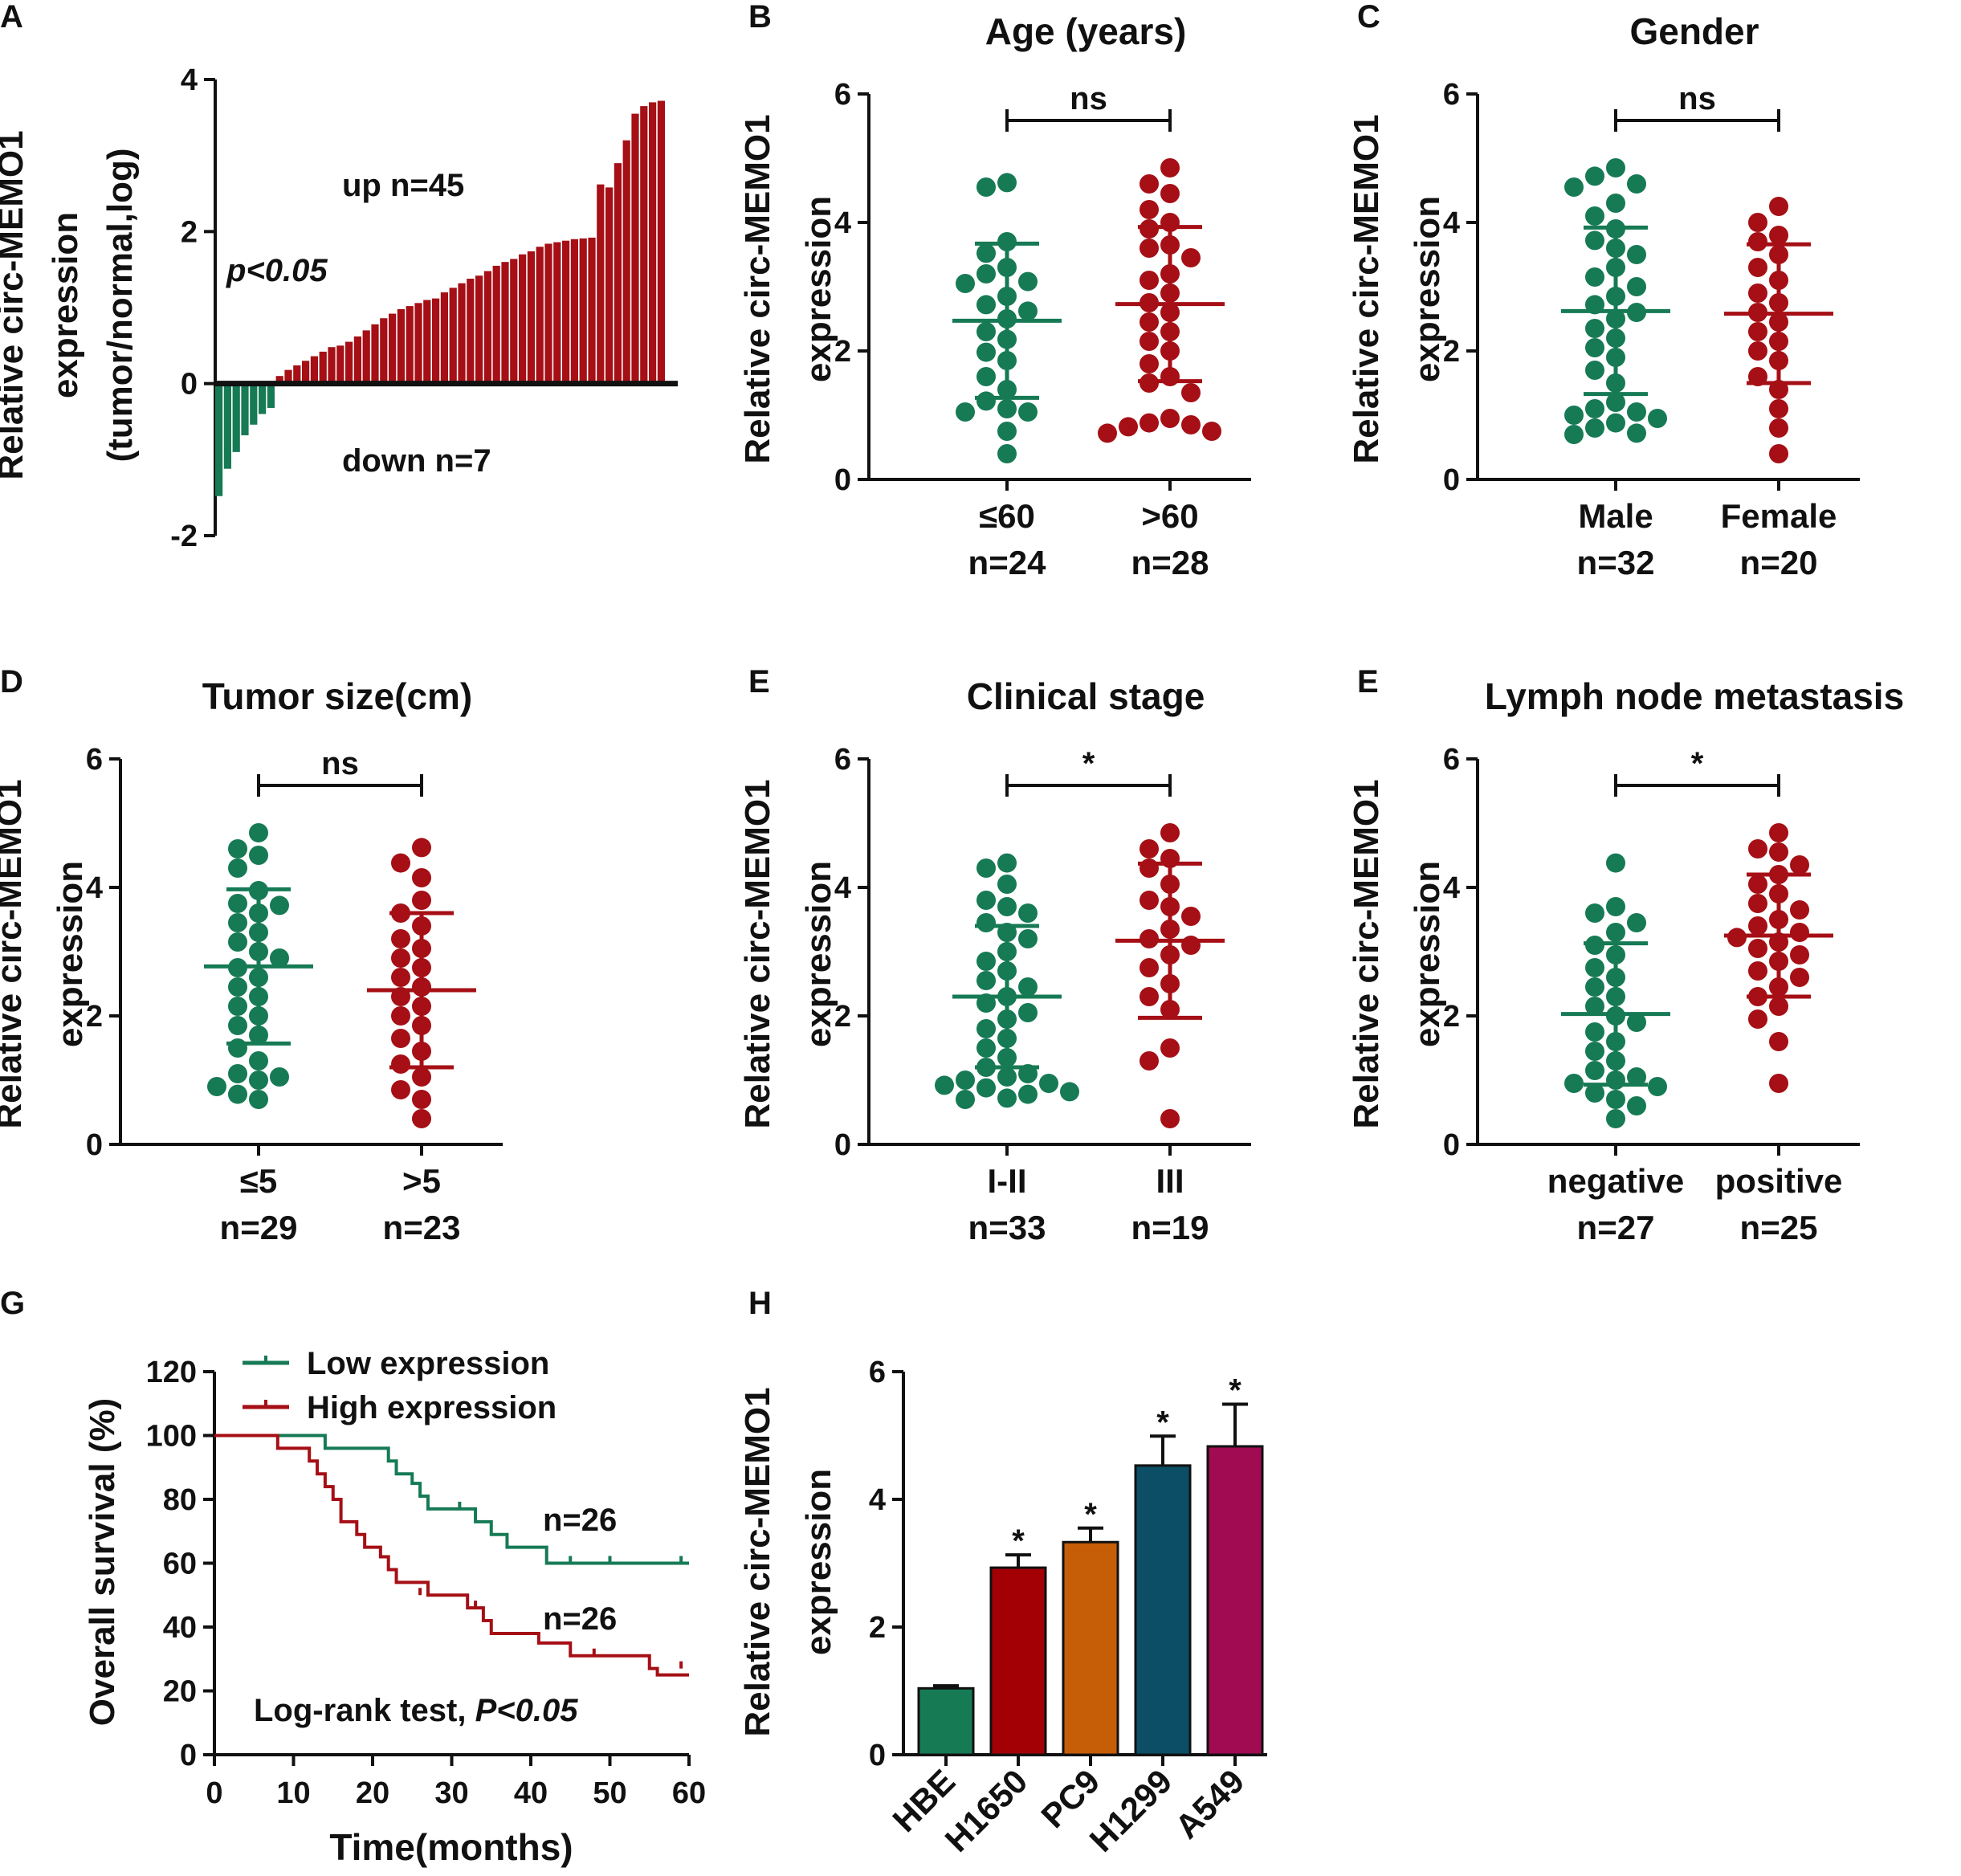  I want to click on survival-curve-high, so click(451, 1556).